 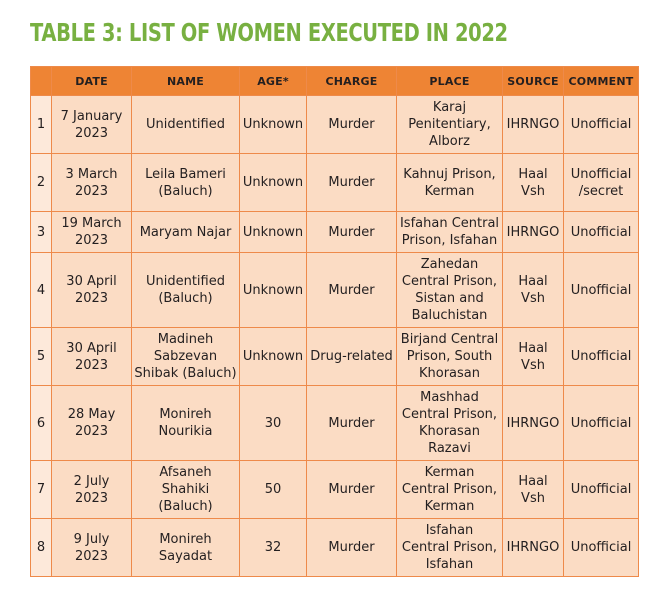 What do you see at coordinates (533, 81) in the screenshot?
I see `header-source: SOURCE` at bounding box center [533, 81].